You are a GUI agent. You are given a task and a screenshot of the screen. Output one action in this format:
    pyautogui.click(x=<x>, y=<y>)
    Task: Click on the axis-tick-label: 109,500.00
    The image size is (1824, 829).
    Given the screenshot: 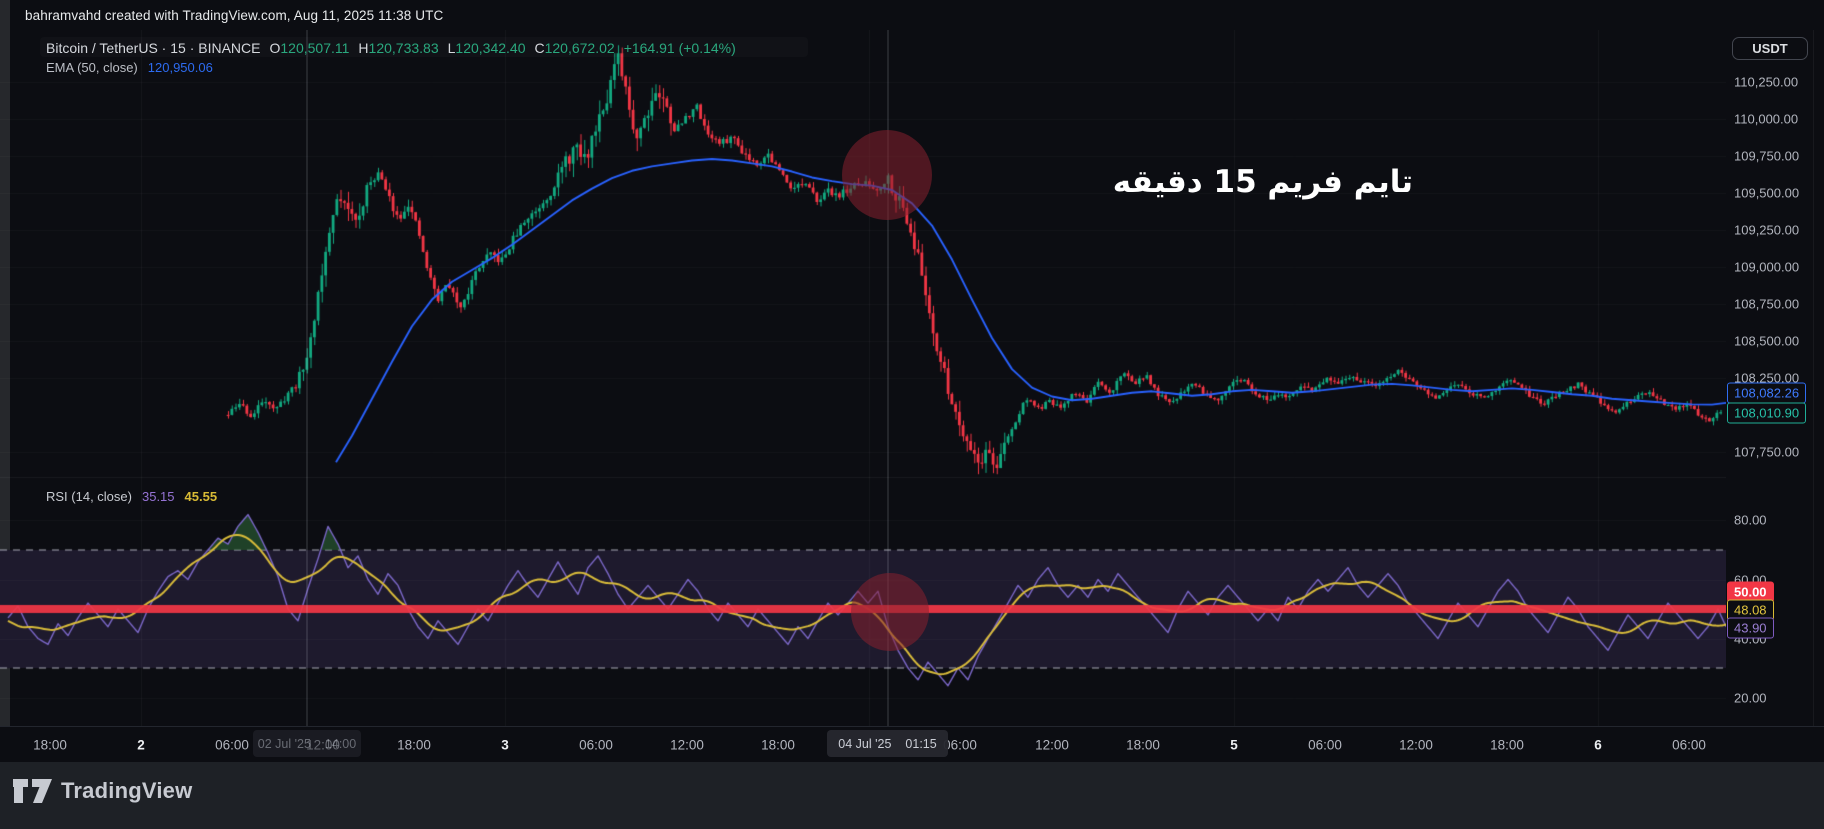 What is the action you would take?
    pyautogui.click(x=1767, y=193)
    